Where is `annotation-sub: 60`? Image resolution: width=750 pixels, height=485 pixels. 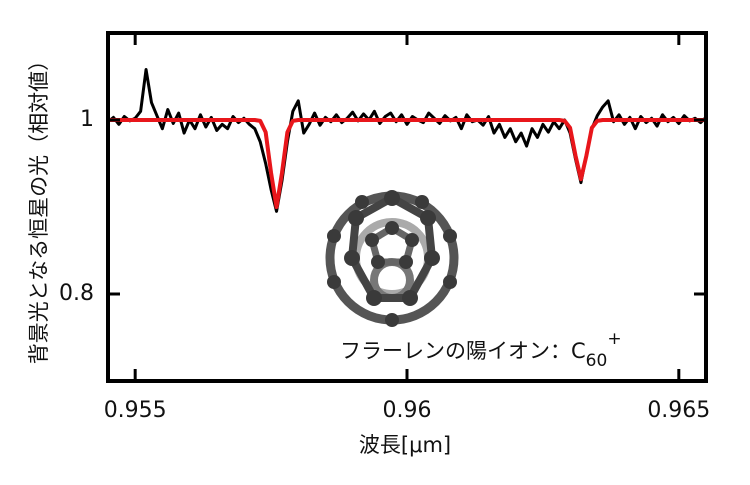 annotation-sub: 60 is located at coordinates (597, 361).